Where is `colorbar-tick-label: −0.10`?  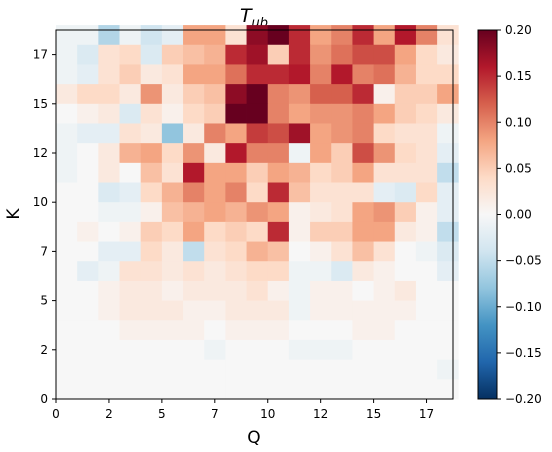
colorbar-tick-label: −0.10 is located at coordinates (523, 307).